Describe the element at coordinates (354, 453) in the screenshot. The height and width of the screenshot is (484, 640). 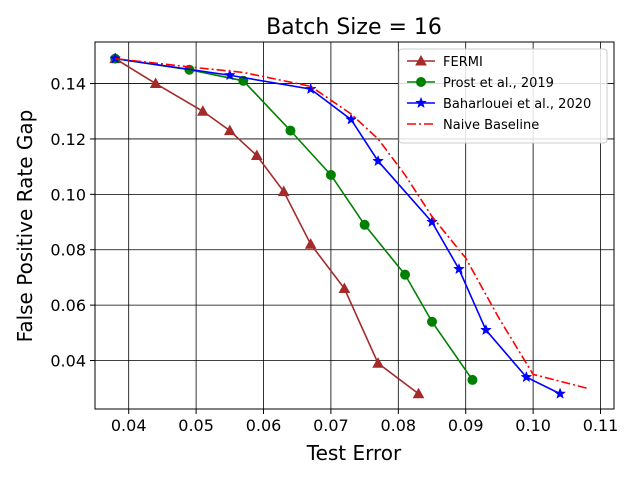
I see `x-axis-label: Test Error` at that location.